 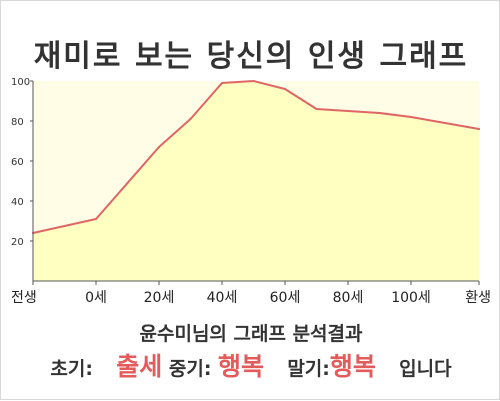 What do you see at coordinates (241, 366) in the screenshot?
I see `mid-value: 행복` at bounding box center [241, 366].